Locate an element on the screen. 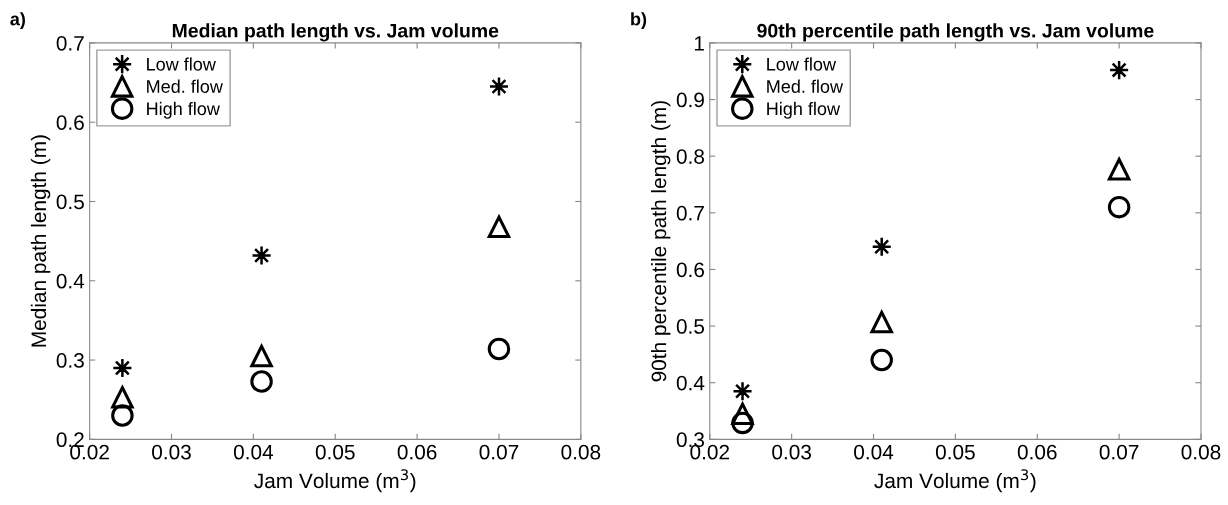  y-tick-label: 1 is located at coordinates (699, 43).